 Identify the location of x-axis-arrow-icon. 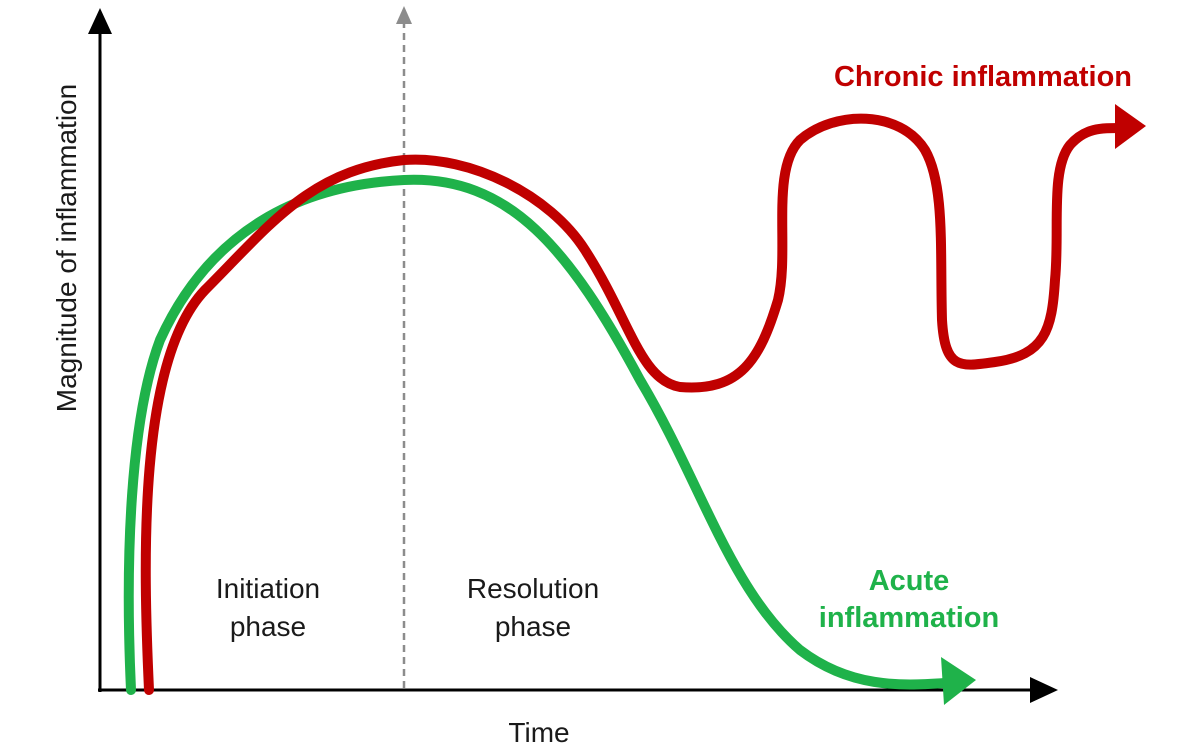
(1044, 690).